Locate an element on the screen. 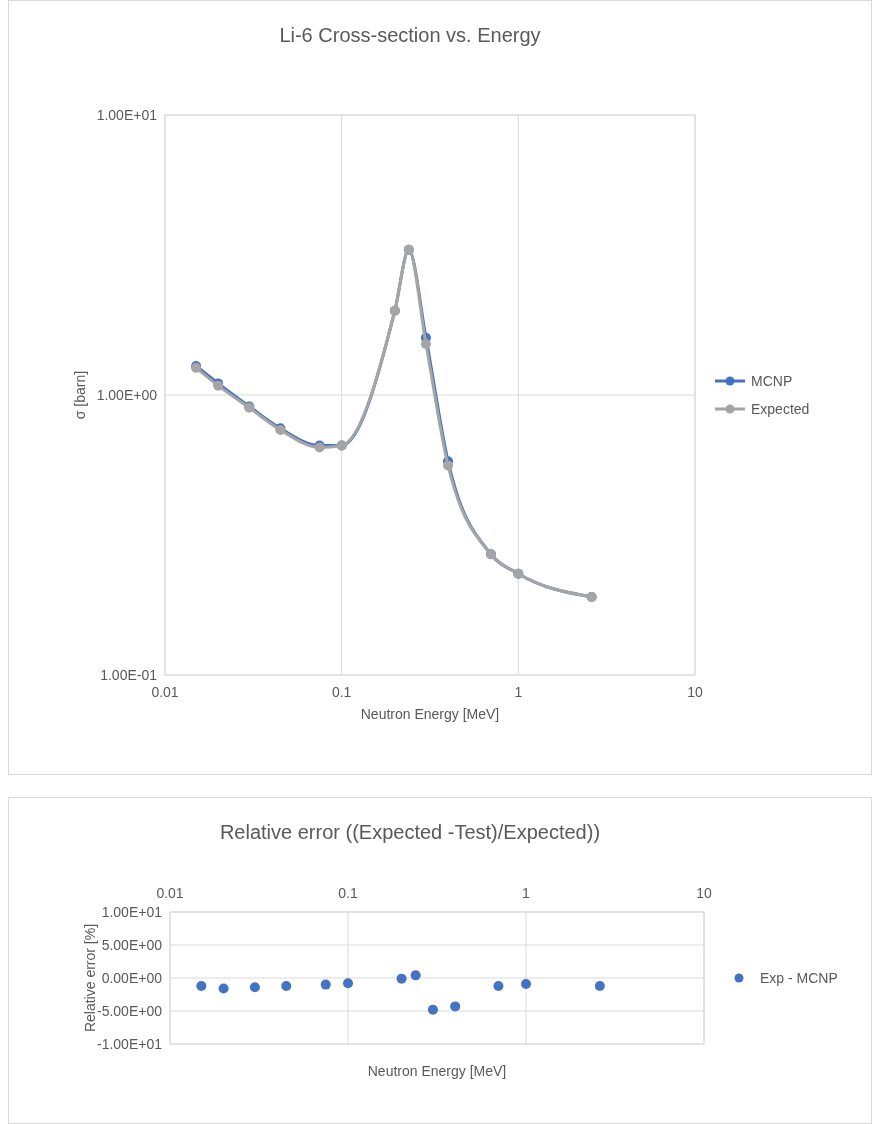 This screenshot has height=1124, width=872. y-tick-label: 1.00E-01 is located at coordinates (129, 675).